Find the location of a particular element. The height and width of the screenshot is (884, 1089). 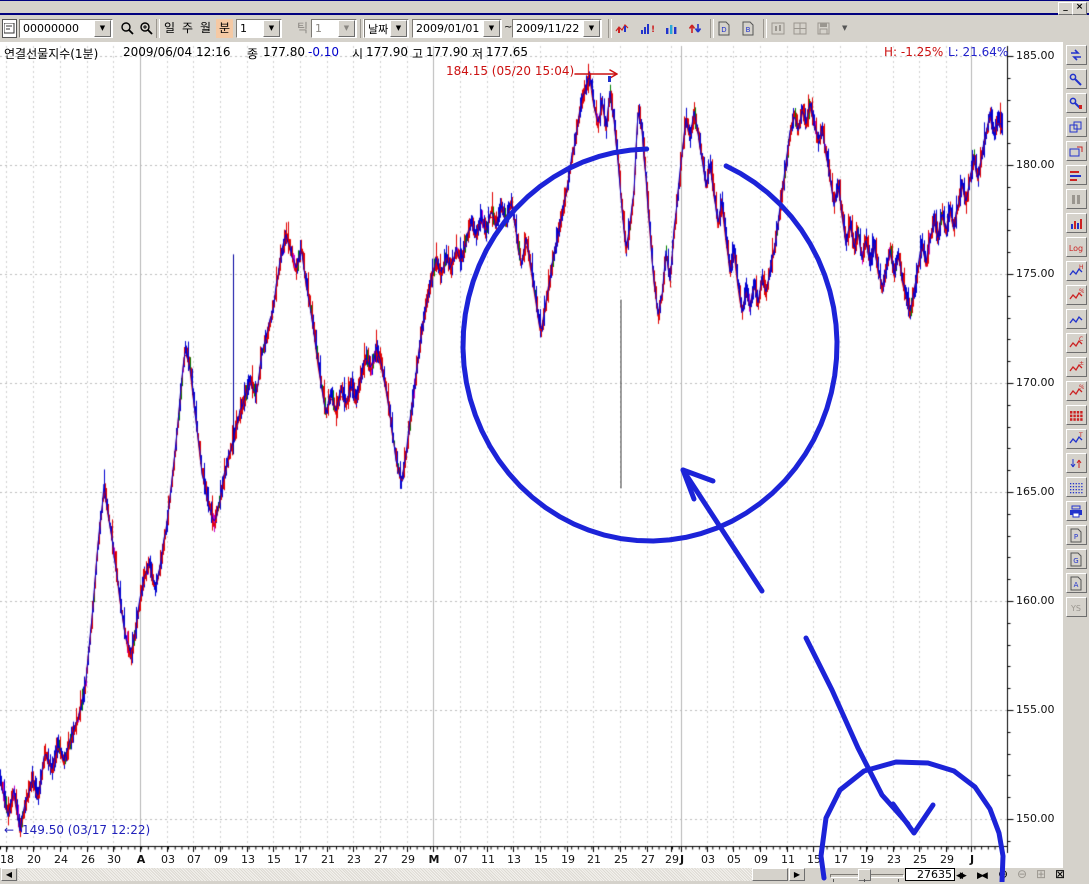

x-tick-label: 19 is located at coordinates (867, 859).